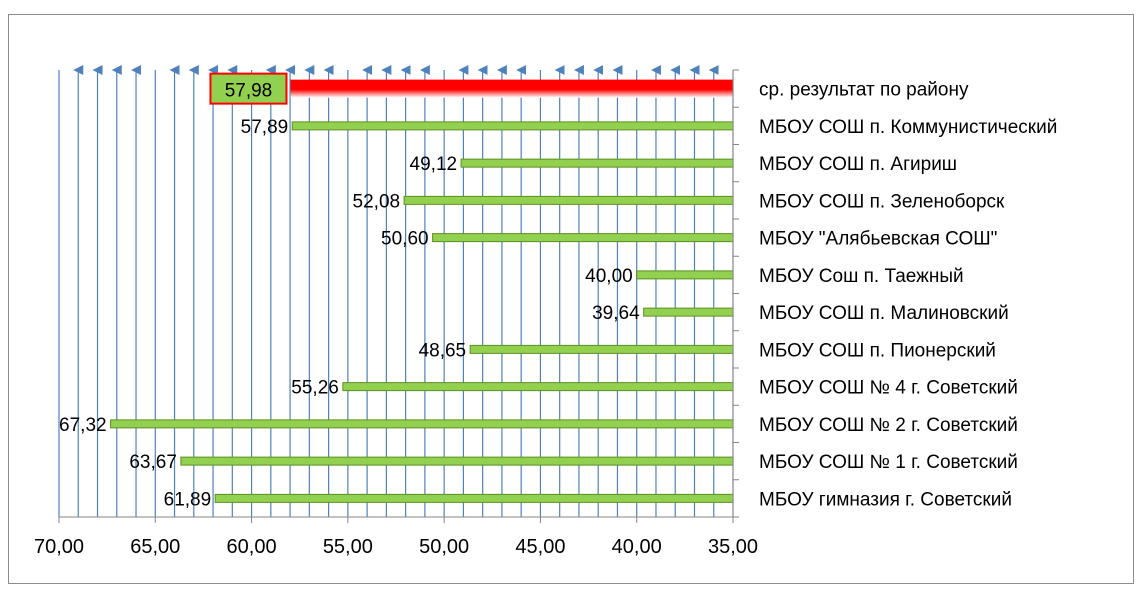 This screenshot has width=1140, height=590. Describe the element at coordinates (405, 239) in the screenshot. I see `value-label: 50,60` at that location.